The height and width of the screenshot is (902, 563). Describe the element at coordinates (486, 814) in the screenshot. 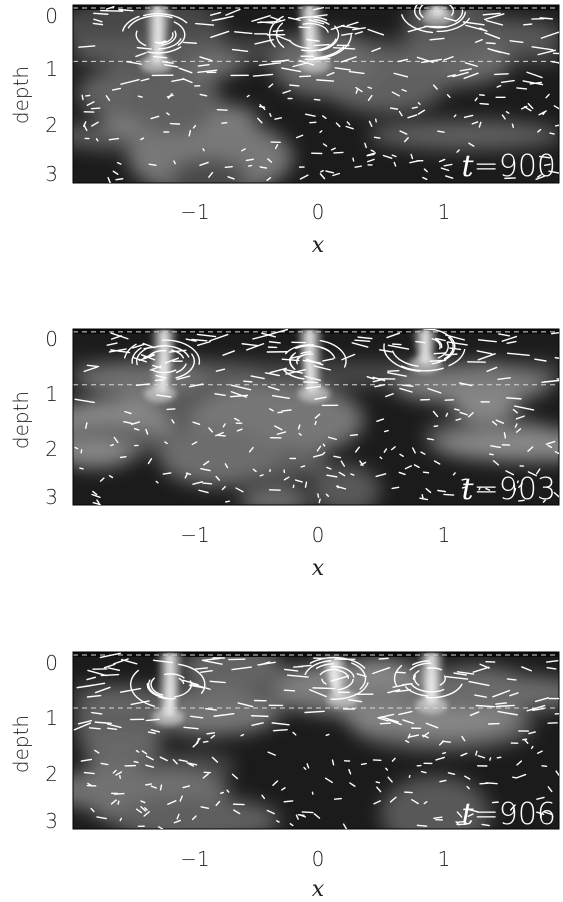

I see `panel-3-time-eq: =` at that location.